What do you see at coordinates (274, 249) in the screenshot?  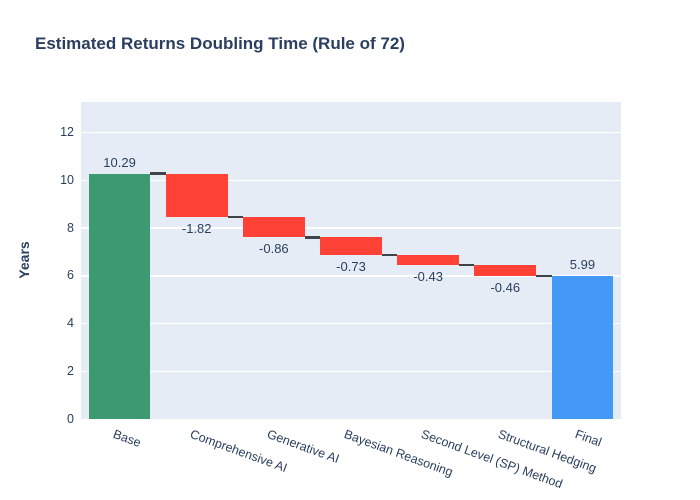 I see `bar-value-label: -0.86` at bounding box center [274, 249].